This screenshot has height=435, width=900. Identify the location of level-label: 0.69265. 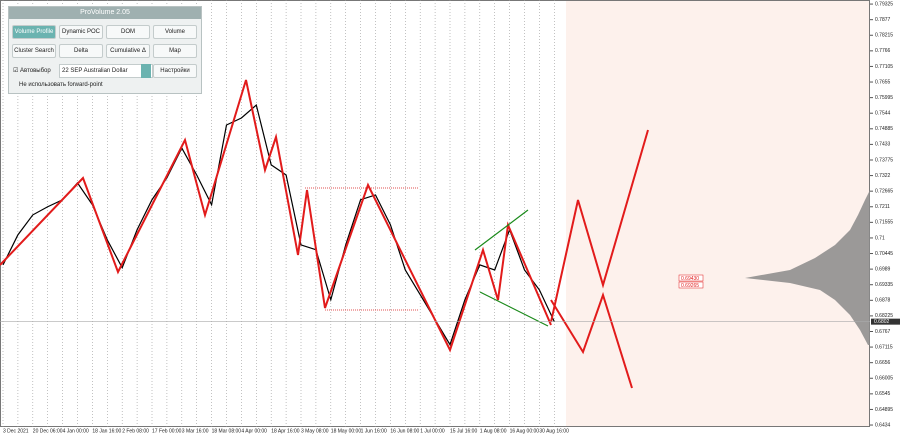
(690, 286).